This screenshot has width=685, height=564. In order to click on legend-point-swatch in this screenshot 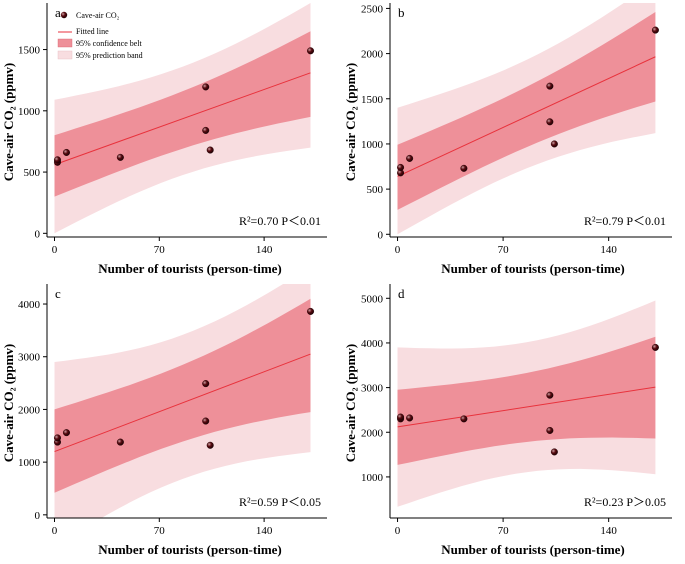, I will do `click(64, 15)`.